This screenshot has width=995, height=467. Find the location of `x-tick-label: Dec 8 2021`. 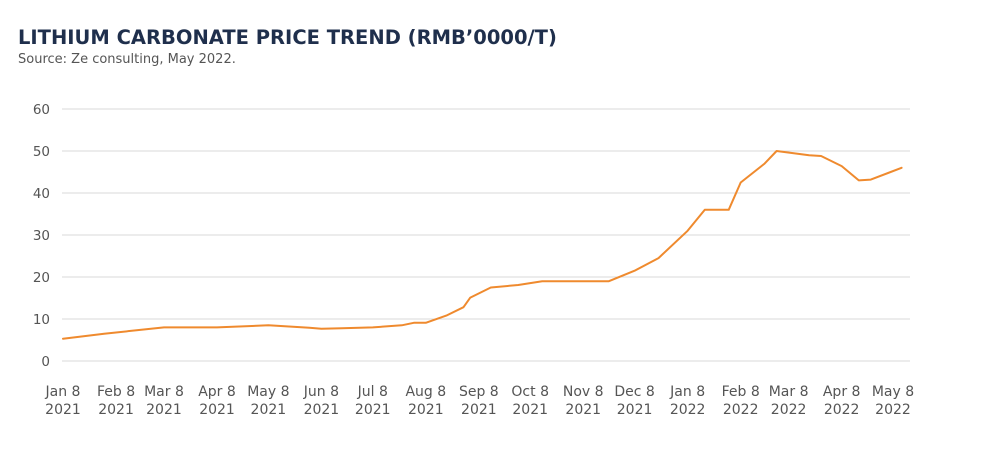

x-tick-label: Dec 8 2021 is located at coordinates (634, 401).